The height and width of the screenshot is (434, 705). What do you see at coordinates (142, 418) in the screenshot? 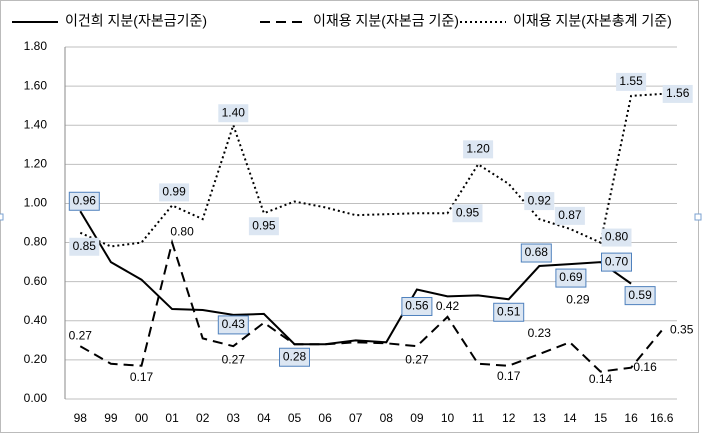
I see `x-tick-label: 00` at bounding box center [142, 418].